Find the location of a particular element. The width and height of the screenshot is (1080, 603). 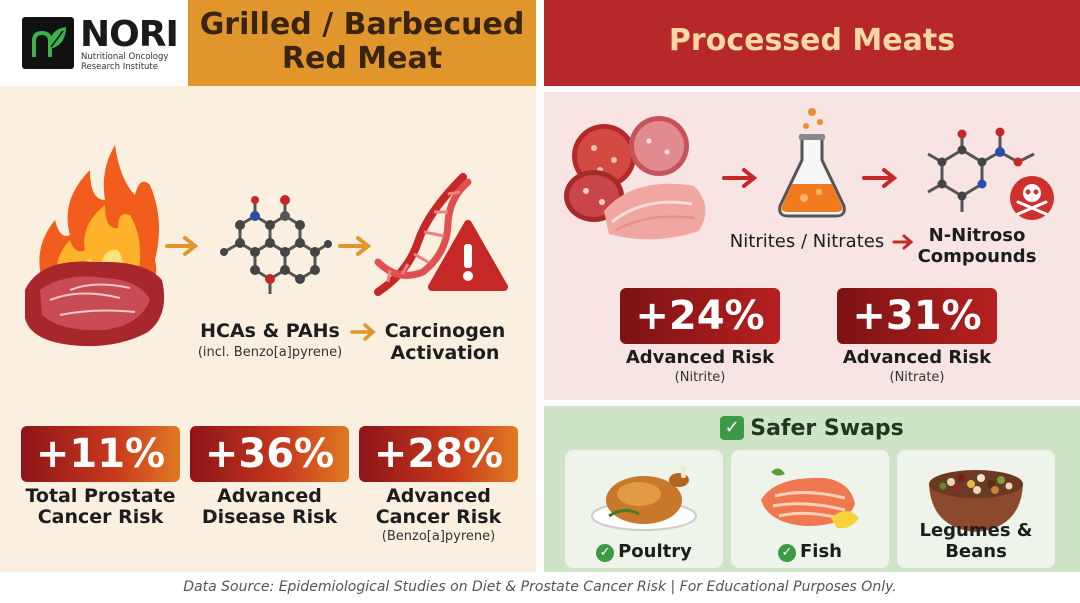

carcinogen-line2: Activation is located at coordinates (445, 353).